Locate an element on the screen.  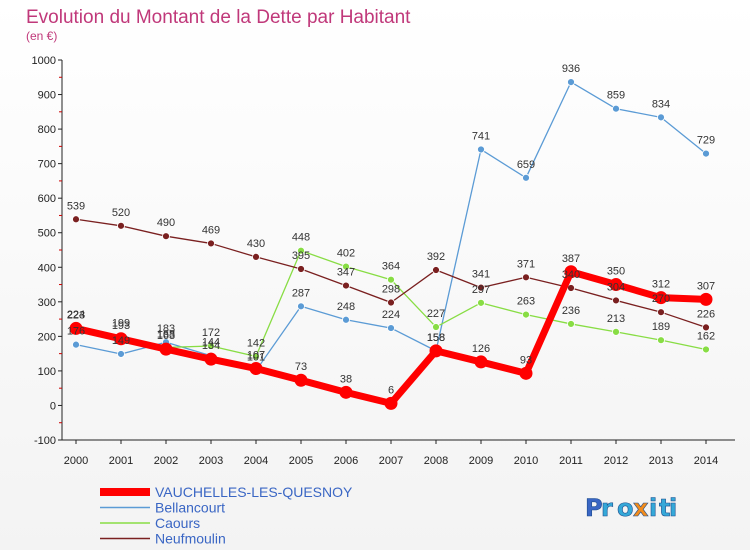
legend-label: VAUCHELLES-LES-QUESNOY is located at coordinates (254, 492).